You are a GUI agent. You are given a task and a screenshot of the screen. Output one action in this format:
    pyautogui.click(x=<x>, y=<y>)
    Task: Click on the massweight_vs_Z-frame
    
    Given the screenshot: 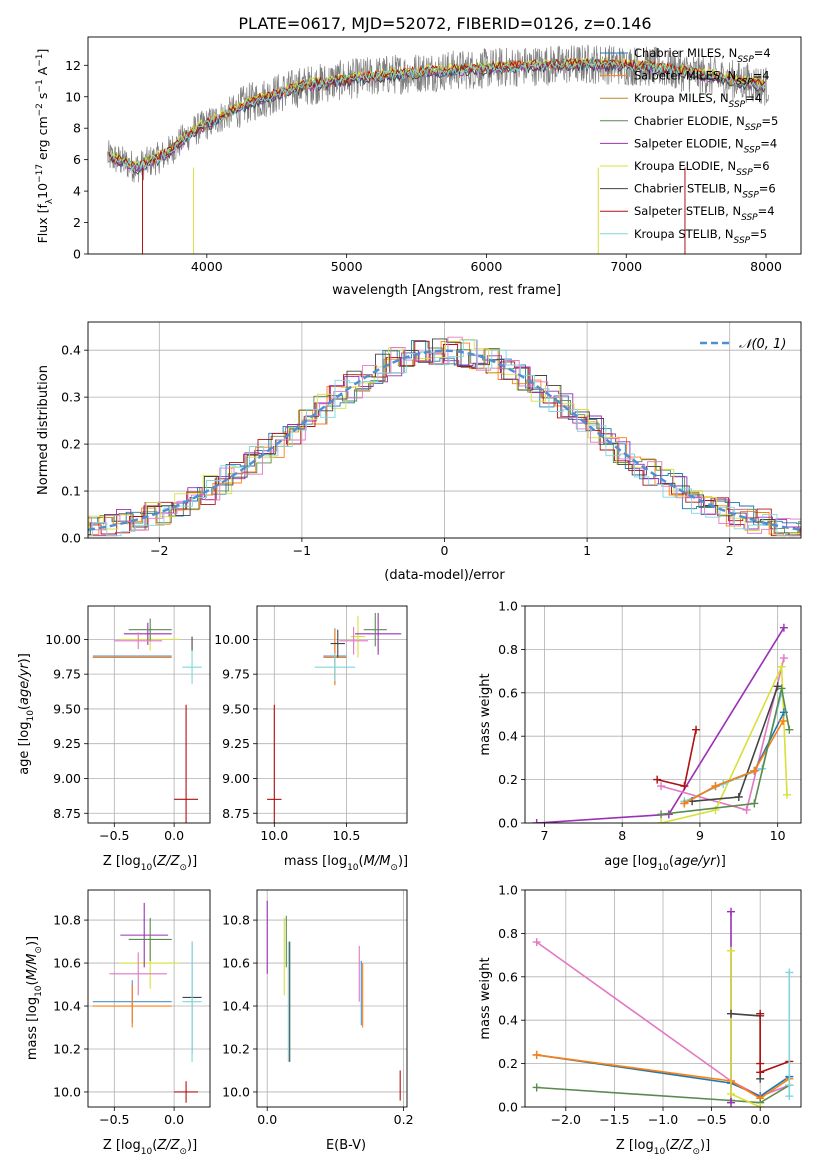 What is the action you would take?
    pyautogui.click(x=663, y=998)
    